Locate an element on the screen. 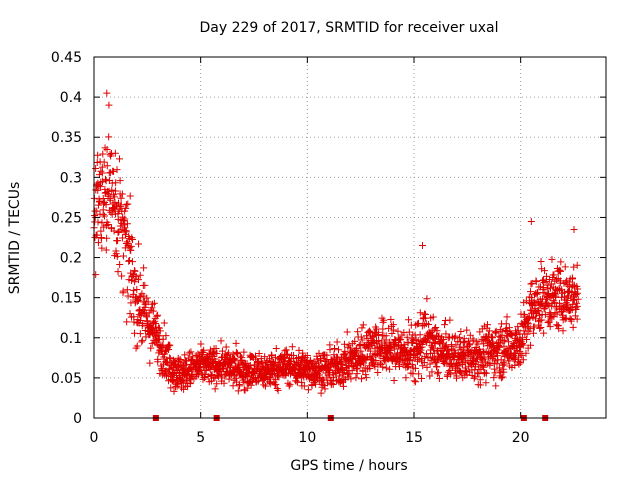 This screenshot has height=480, width=640. y-tick-label: 0 is located at coordinates (77, 419).